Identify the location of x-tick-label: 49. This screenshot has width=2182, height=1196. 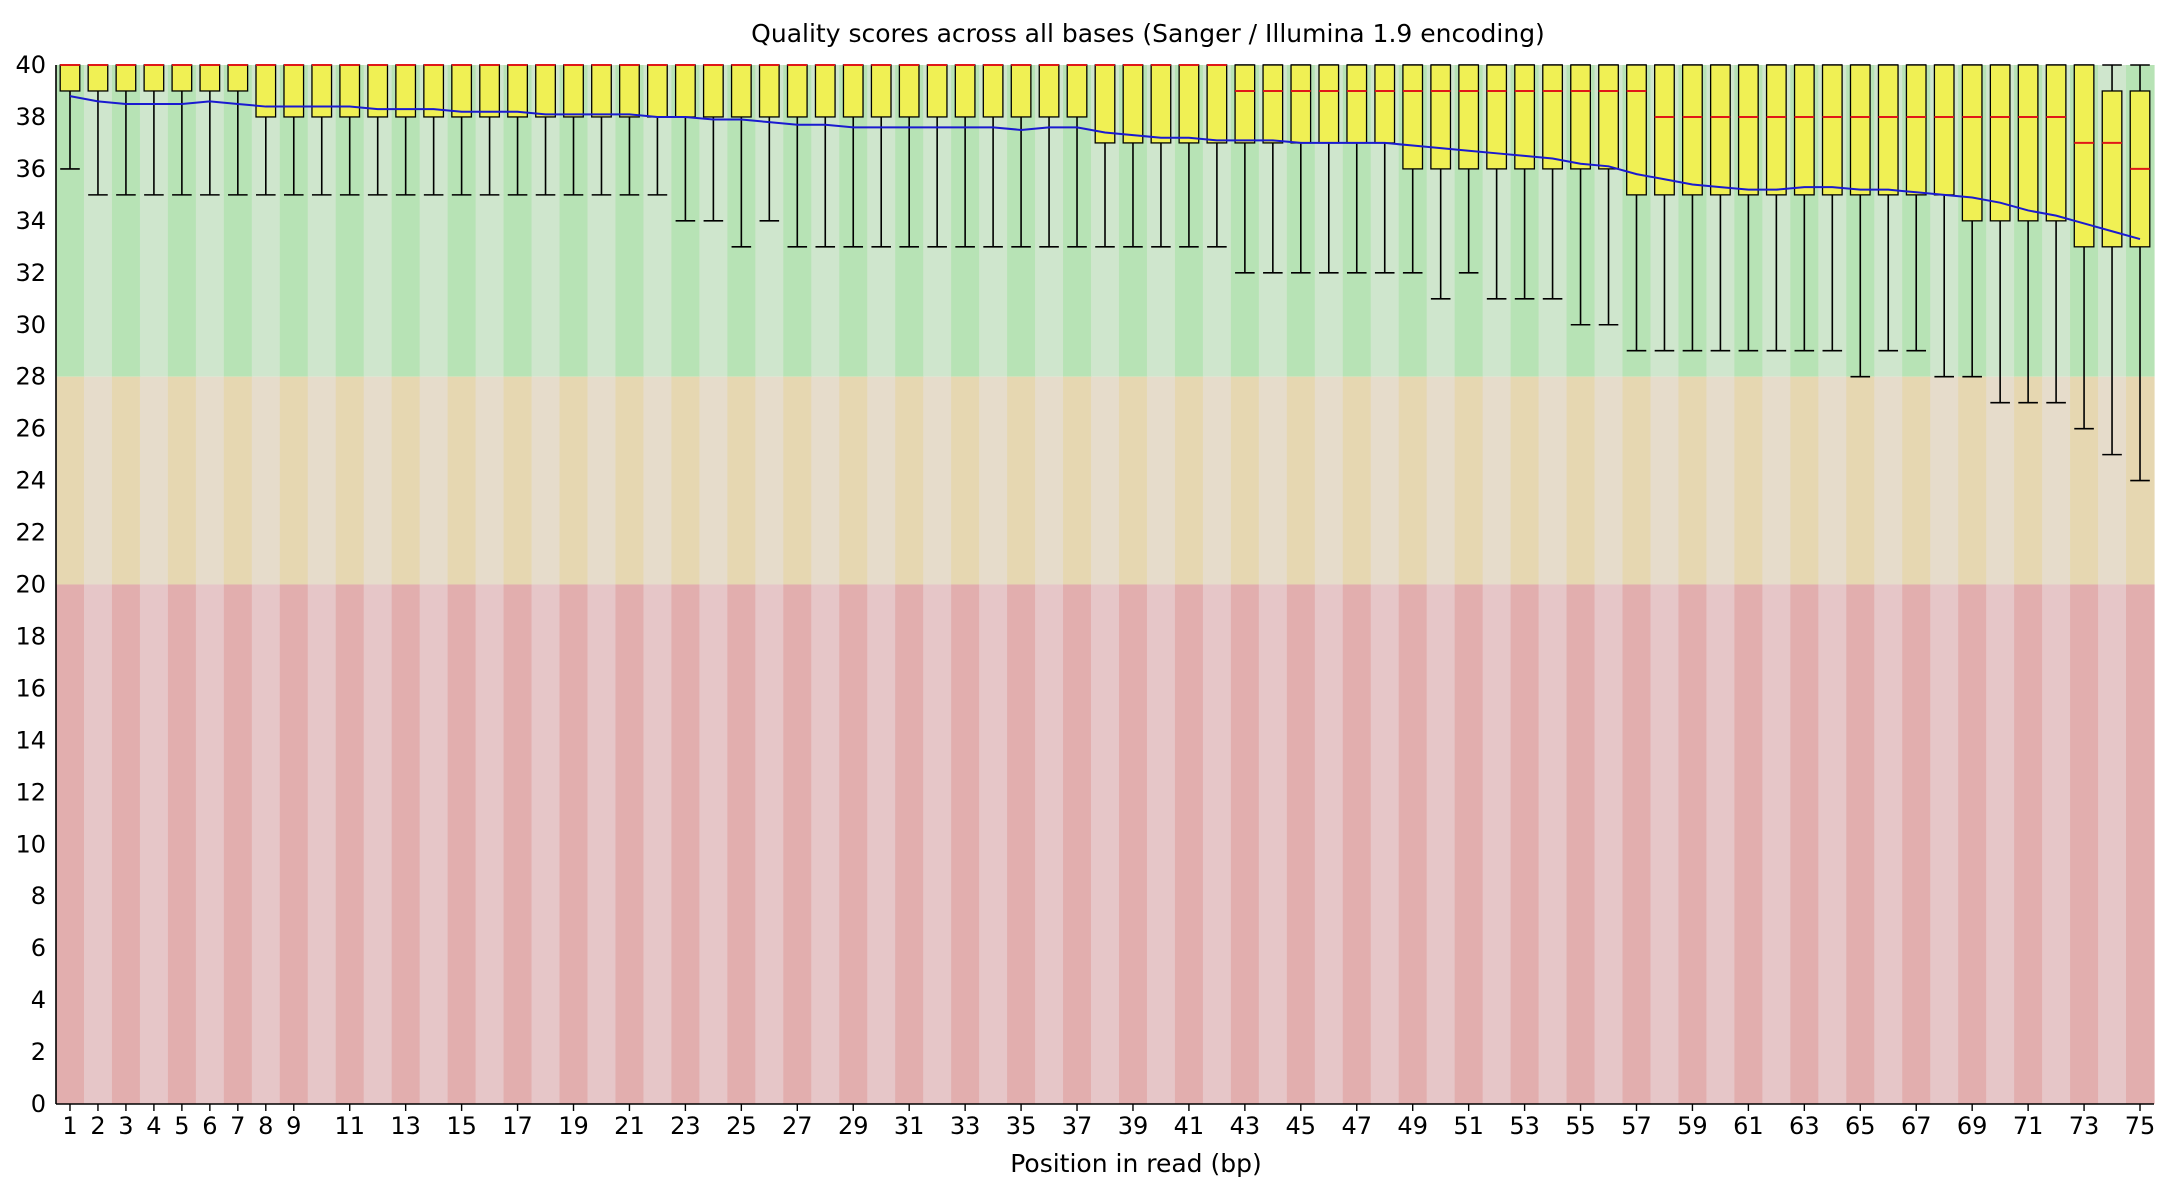
(1412, 1126).